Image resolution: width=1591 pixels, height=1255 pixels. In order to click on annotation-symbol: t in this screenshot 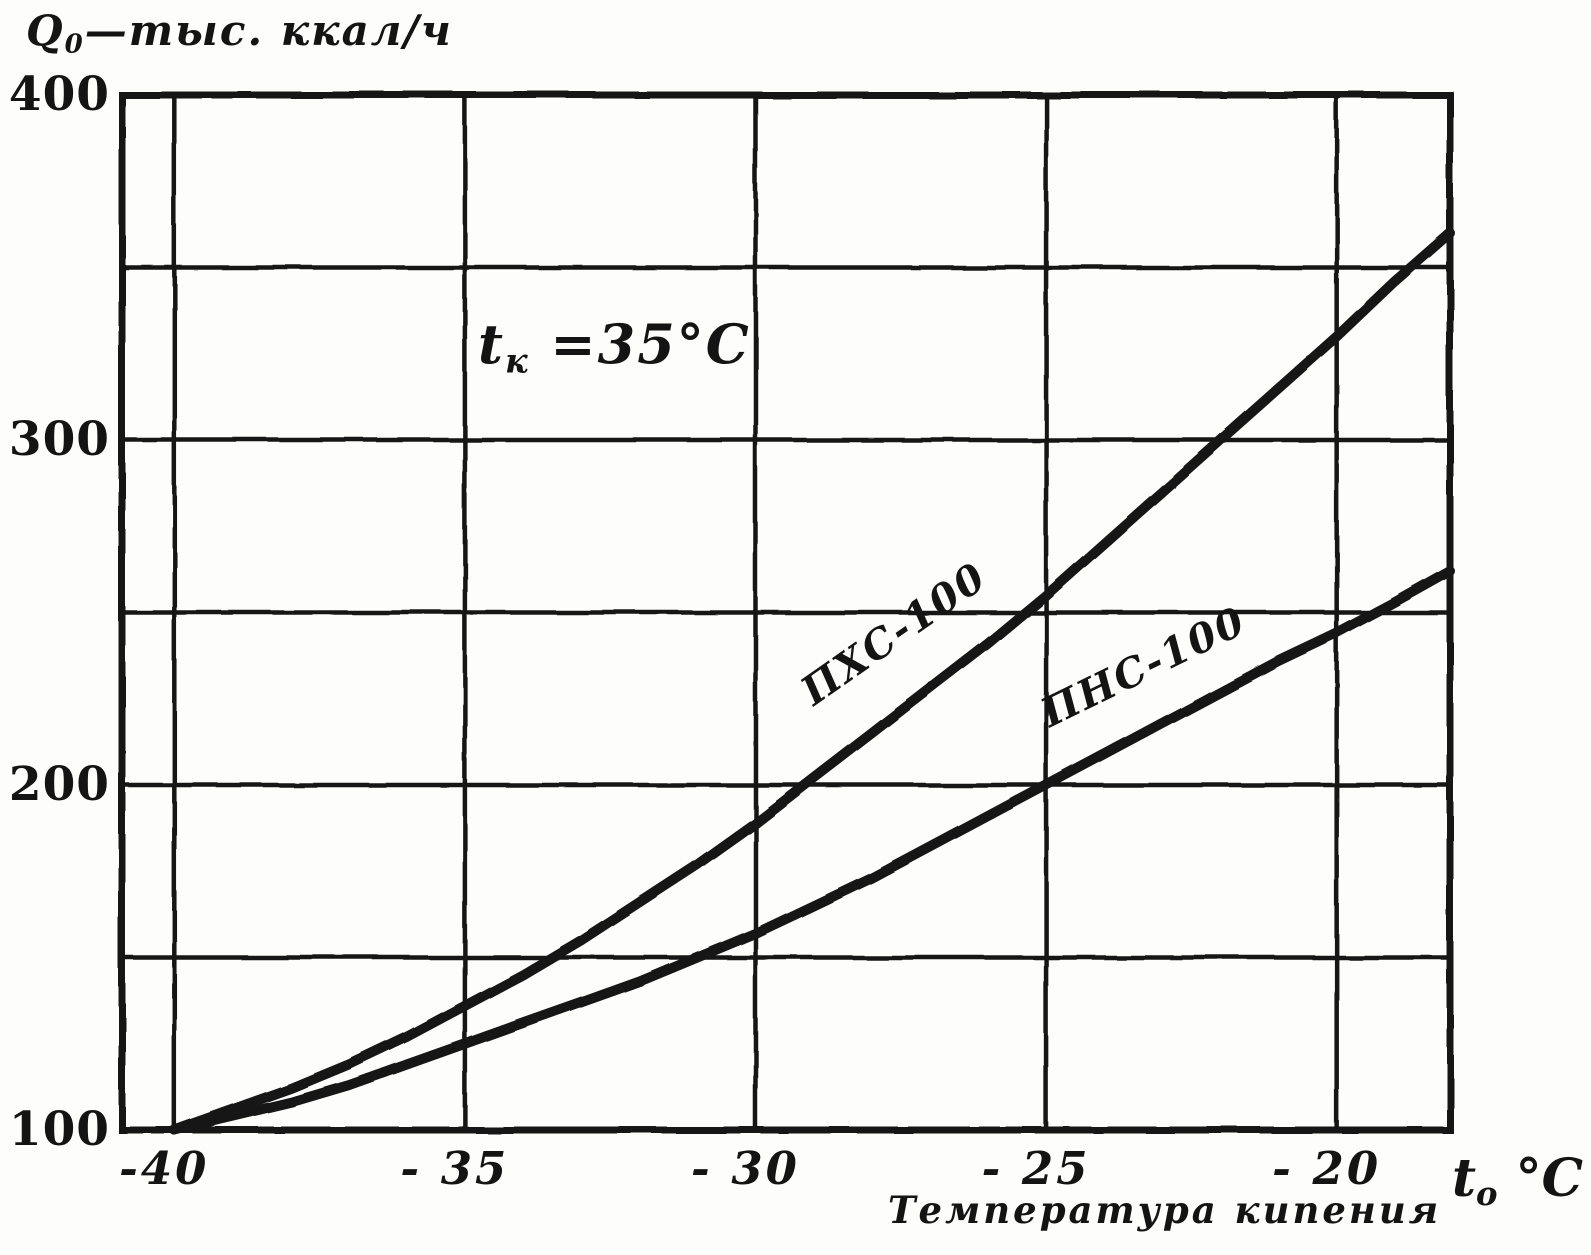, I will do `click(491, 344)`.